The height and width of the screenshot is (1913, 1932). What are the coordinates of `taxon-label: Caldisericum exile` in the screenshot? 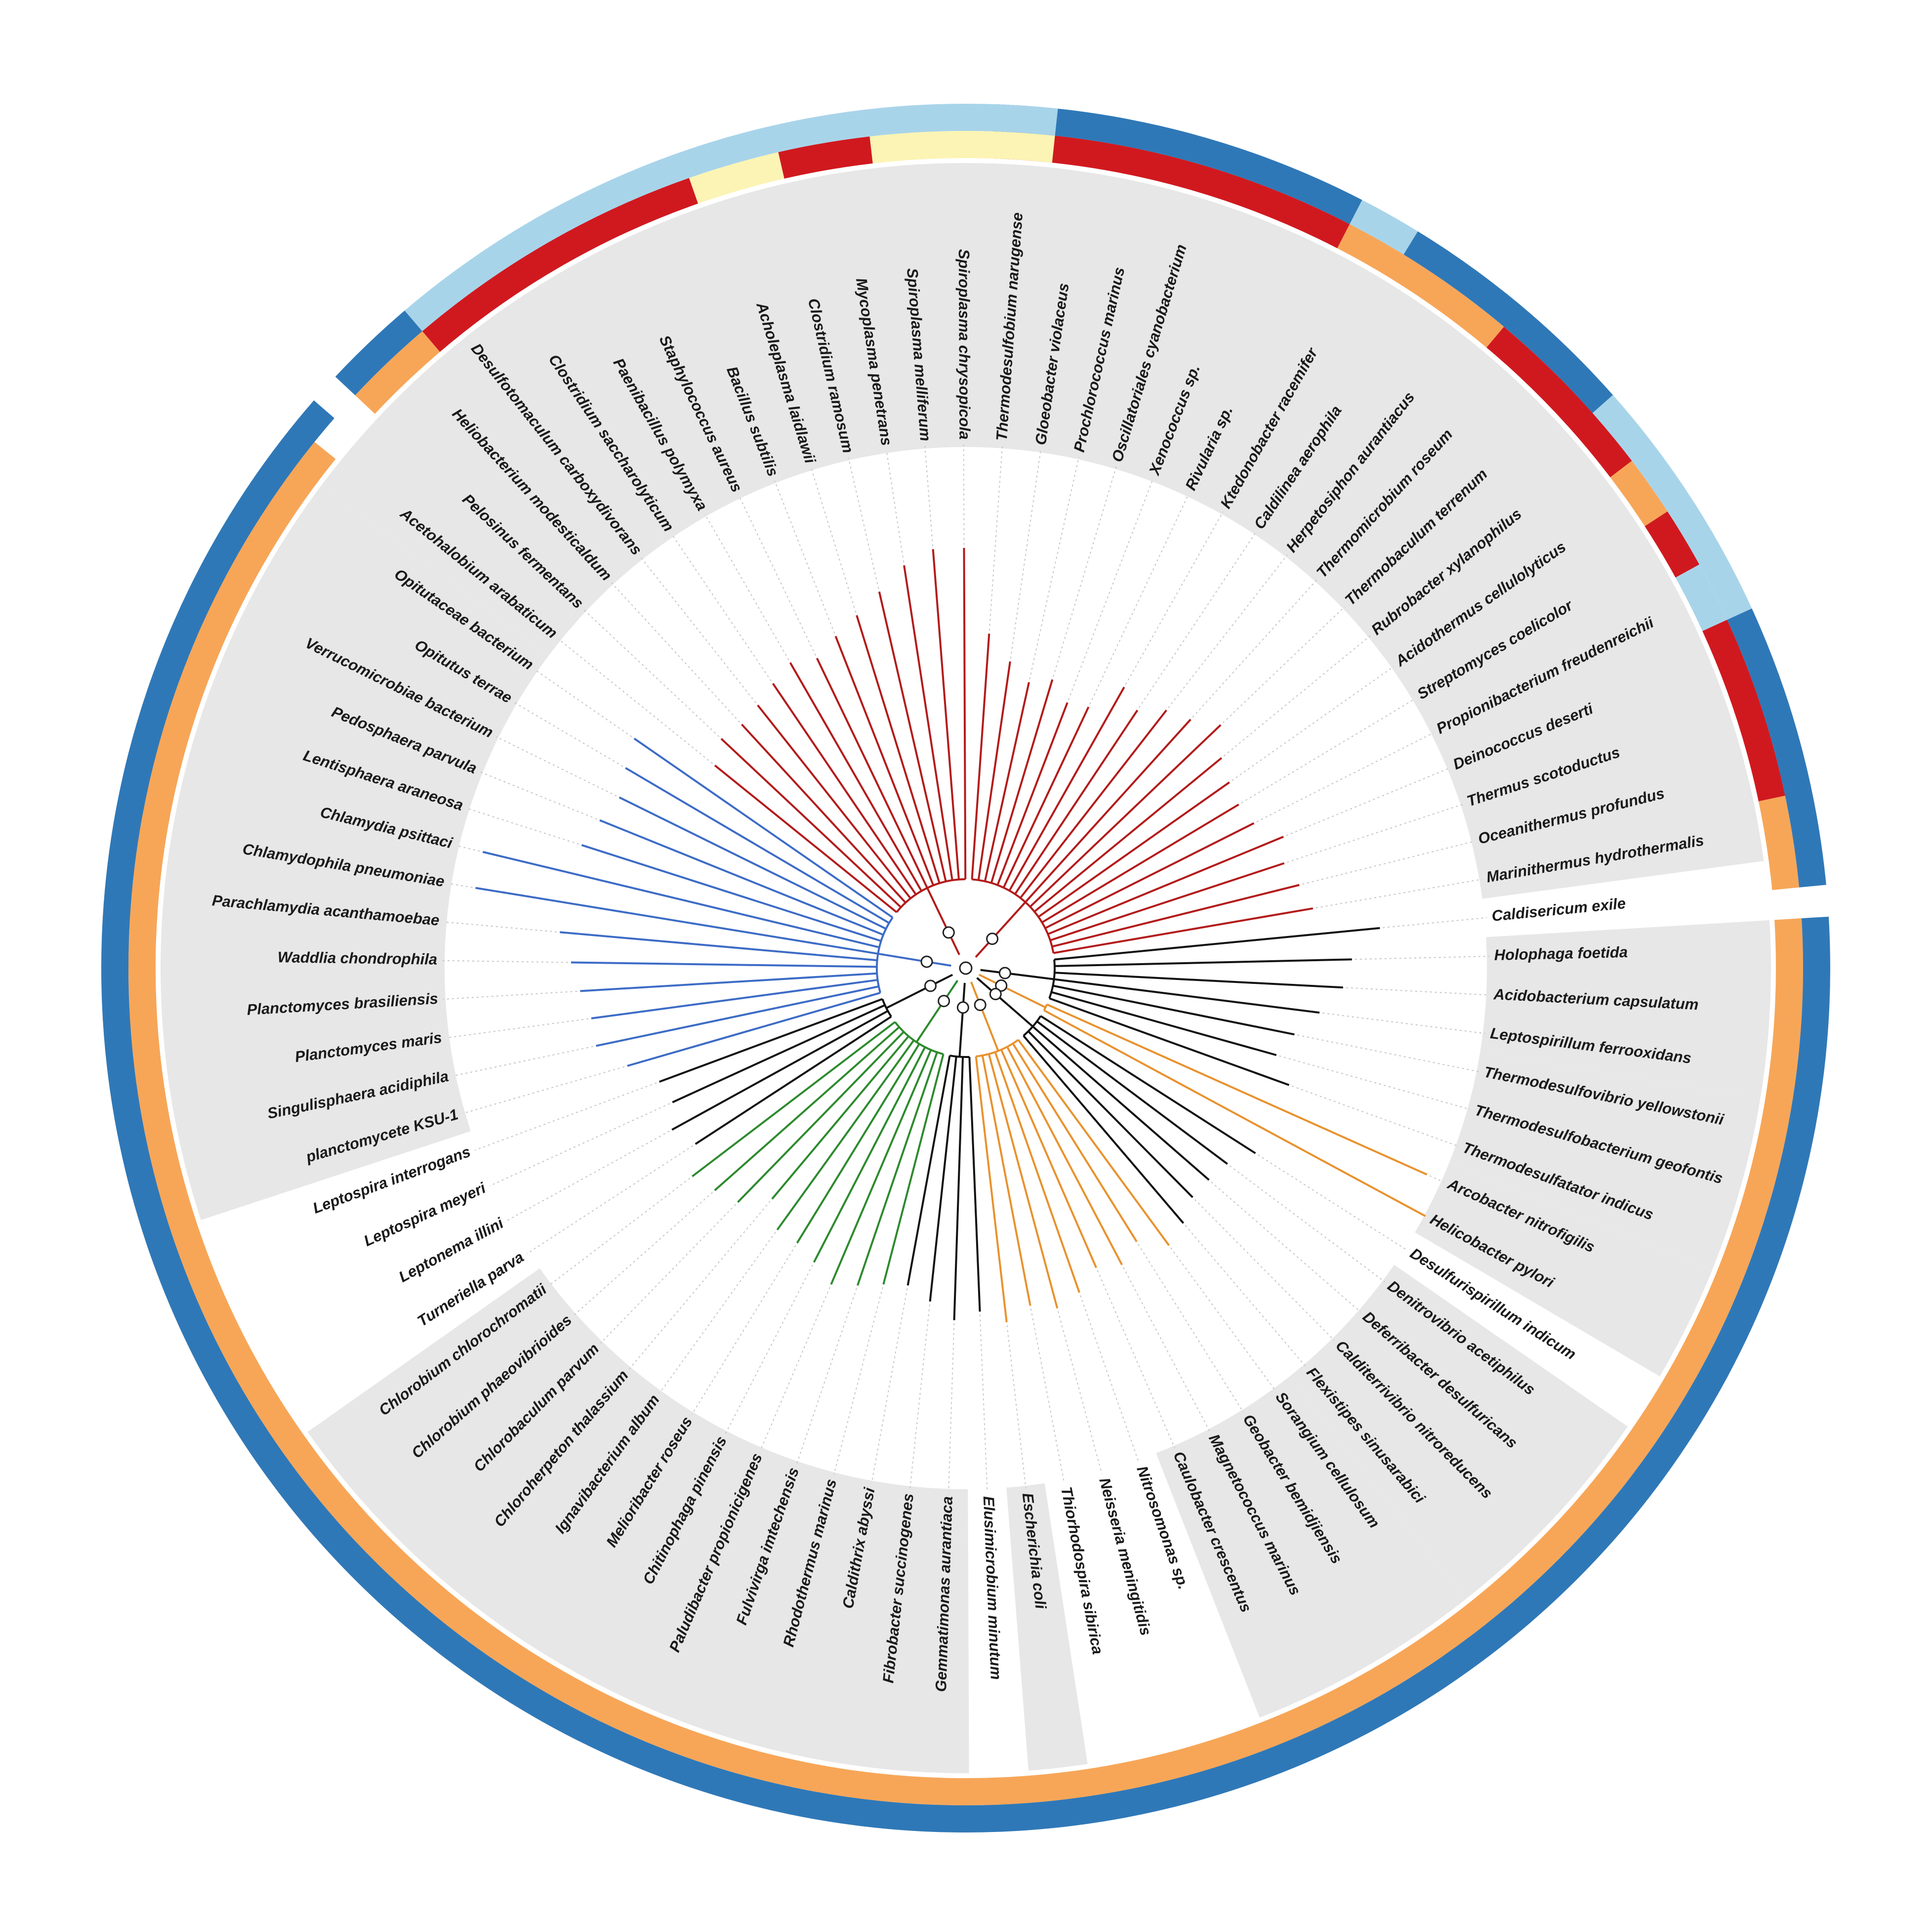 It's located at (1559, 910).